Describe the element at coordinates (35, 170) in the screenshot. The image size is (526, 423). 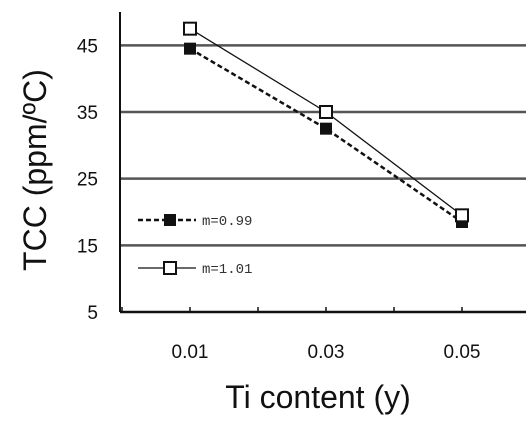
I see `y-axis-title: TCC (ppm/ºC)` at that location.